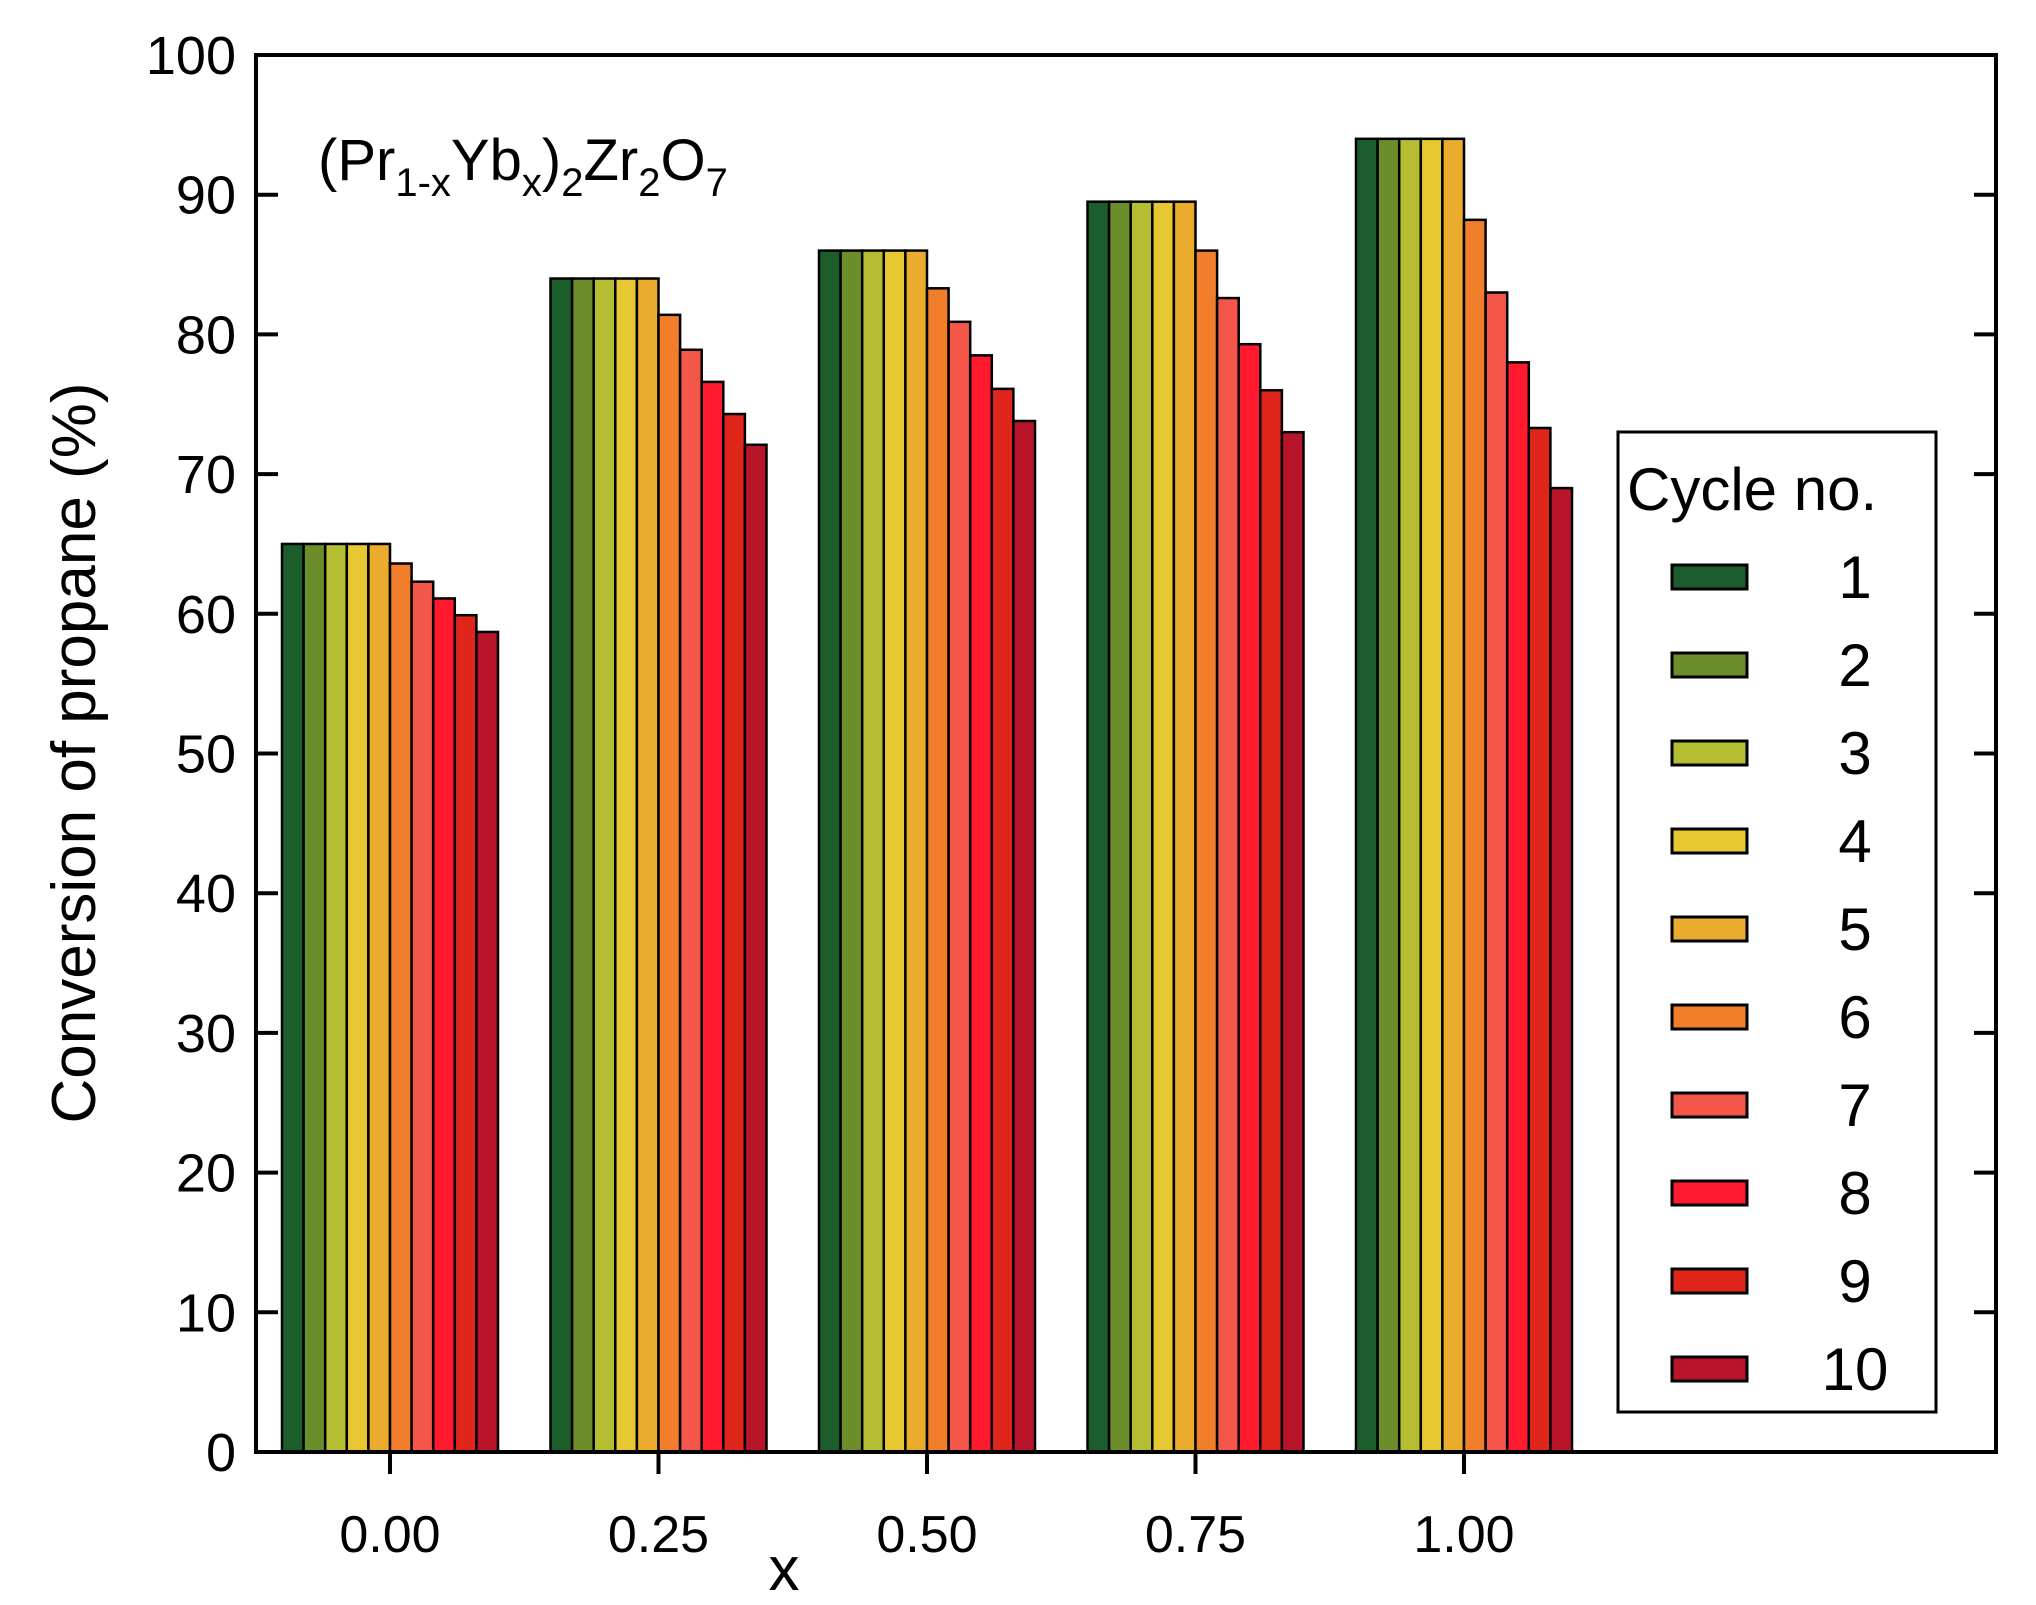 This screenshot has height=1605, width=2036. I want to click on legend: Cycle no. 1 2 3 4 5 6 7 8 9 10, so click(1777, 922).